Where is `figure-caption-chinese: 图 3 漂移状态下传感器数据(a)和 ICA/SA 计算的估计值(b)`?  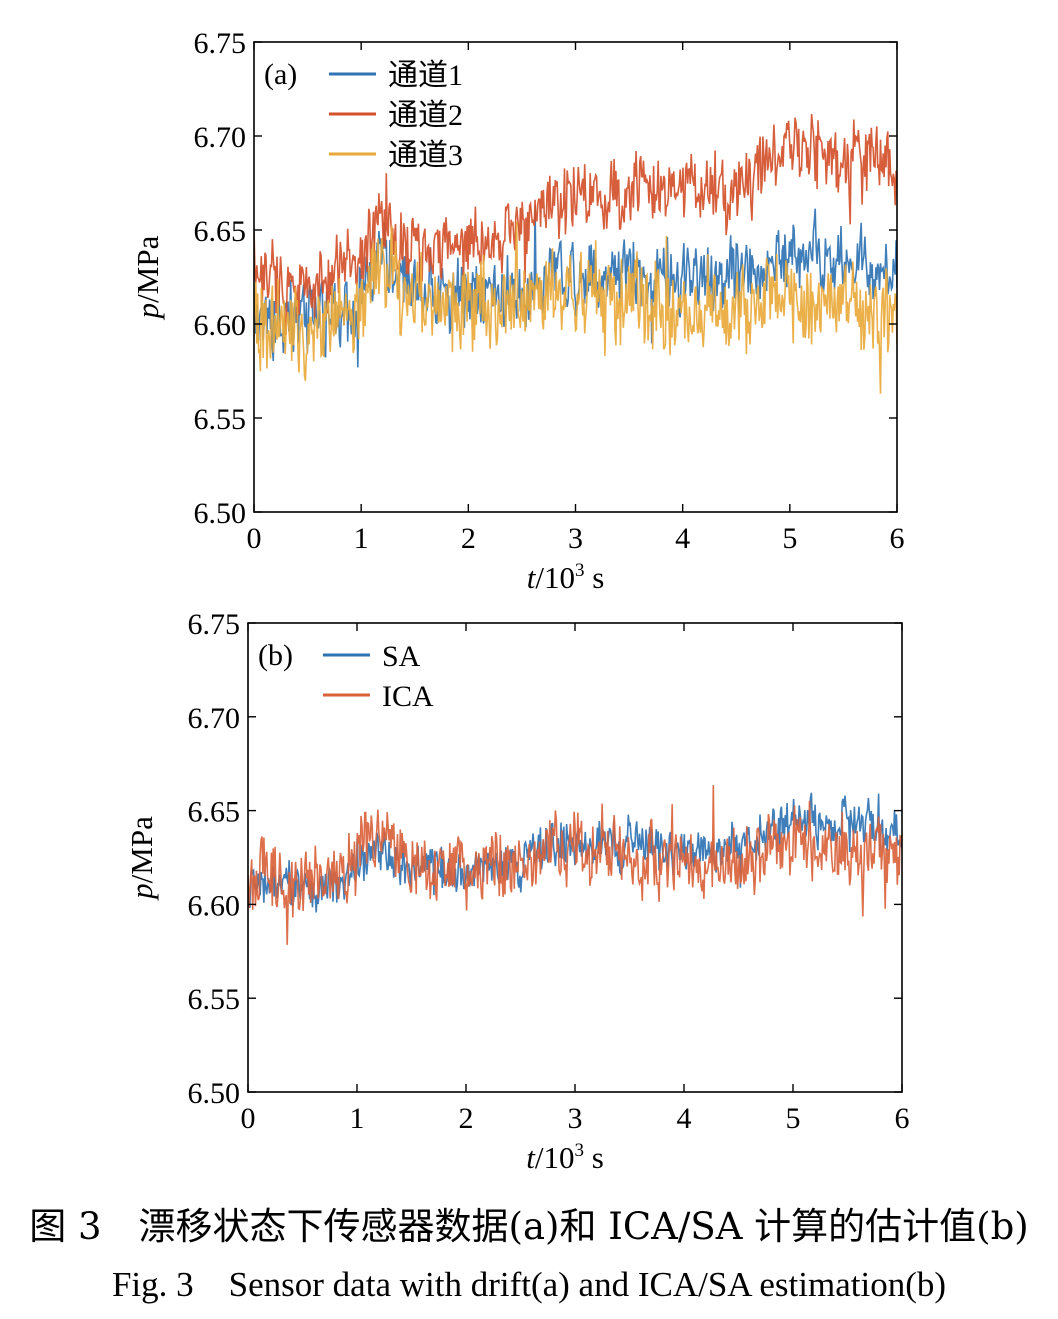
figure-caption-chinese: 图 3 漂移状态下传感器数据(a)和 ICA/SA 计算的估计值(b) is located at coordinates (529, 1226).